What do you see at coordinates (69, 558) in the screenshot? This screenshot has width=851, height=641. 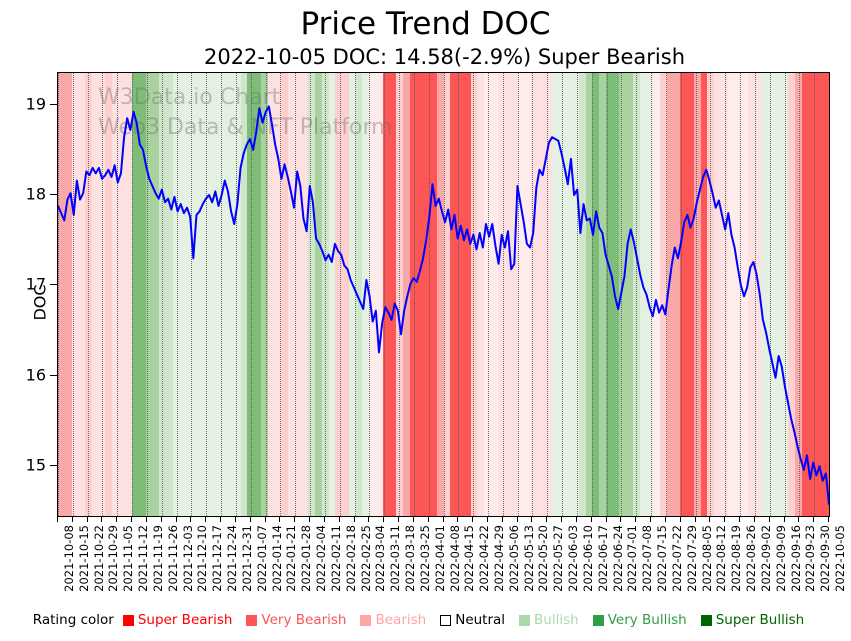 I see `x-tick-label: 2021-10-08` at bounding box center [69, 558].